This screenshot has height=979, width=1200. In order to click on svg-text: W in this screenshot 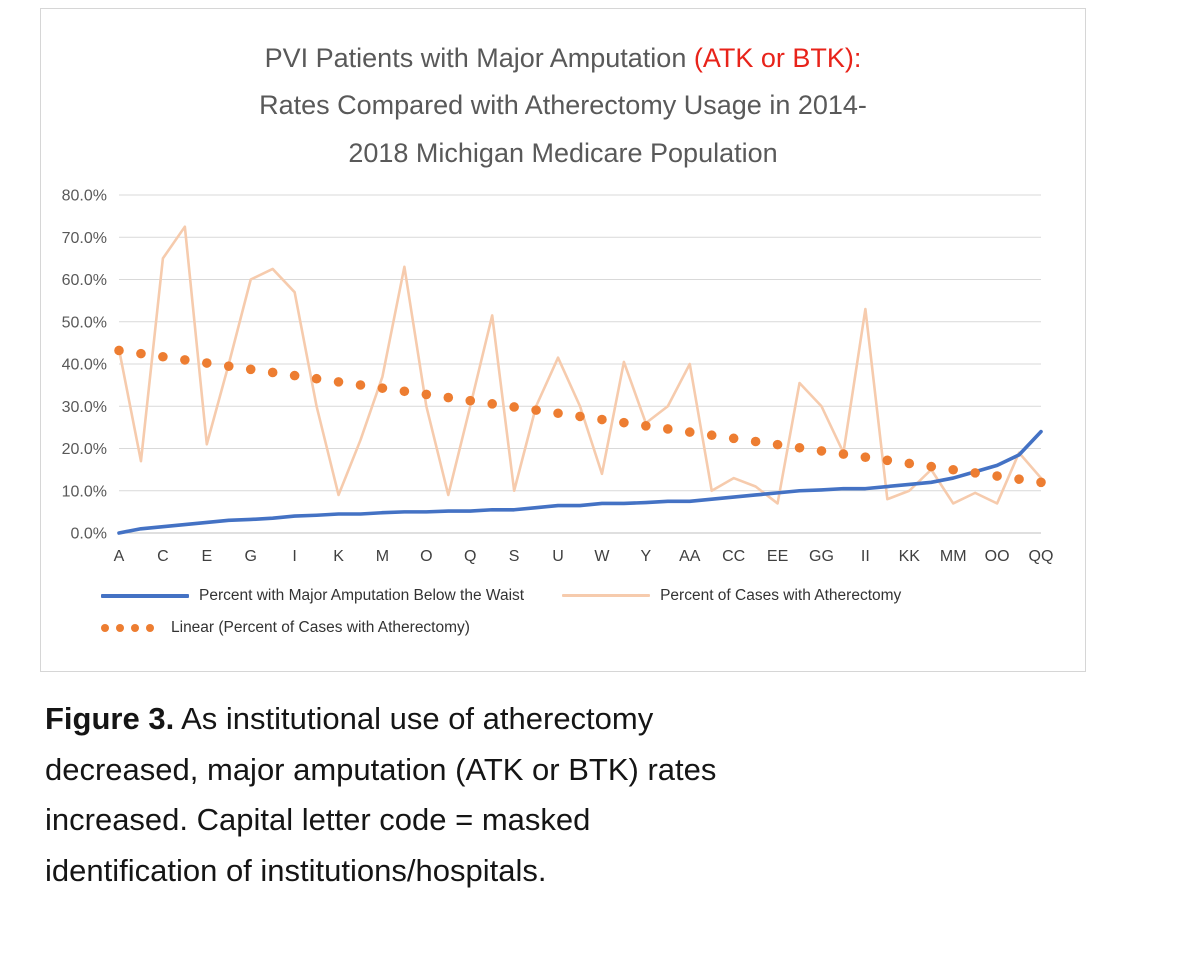, I will do `click(602, 556)`.